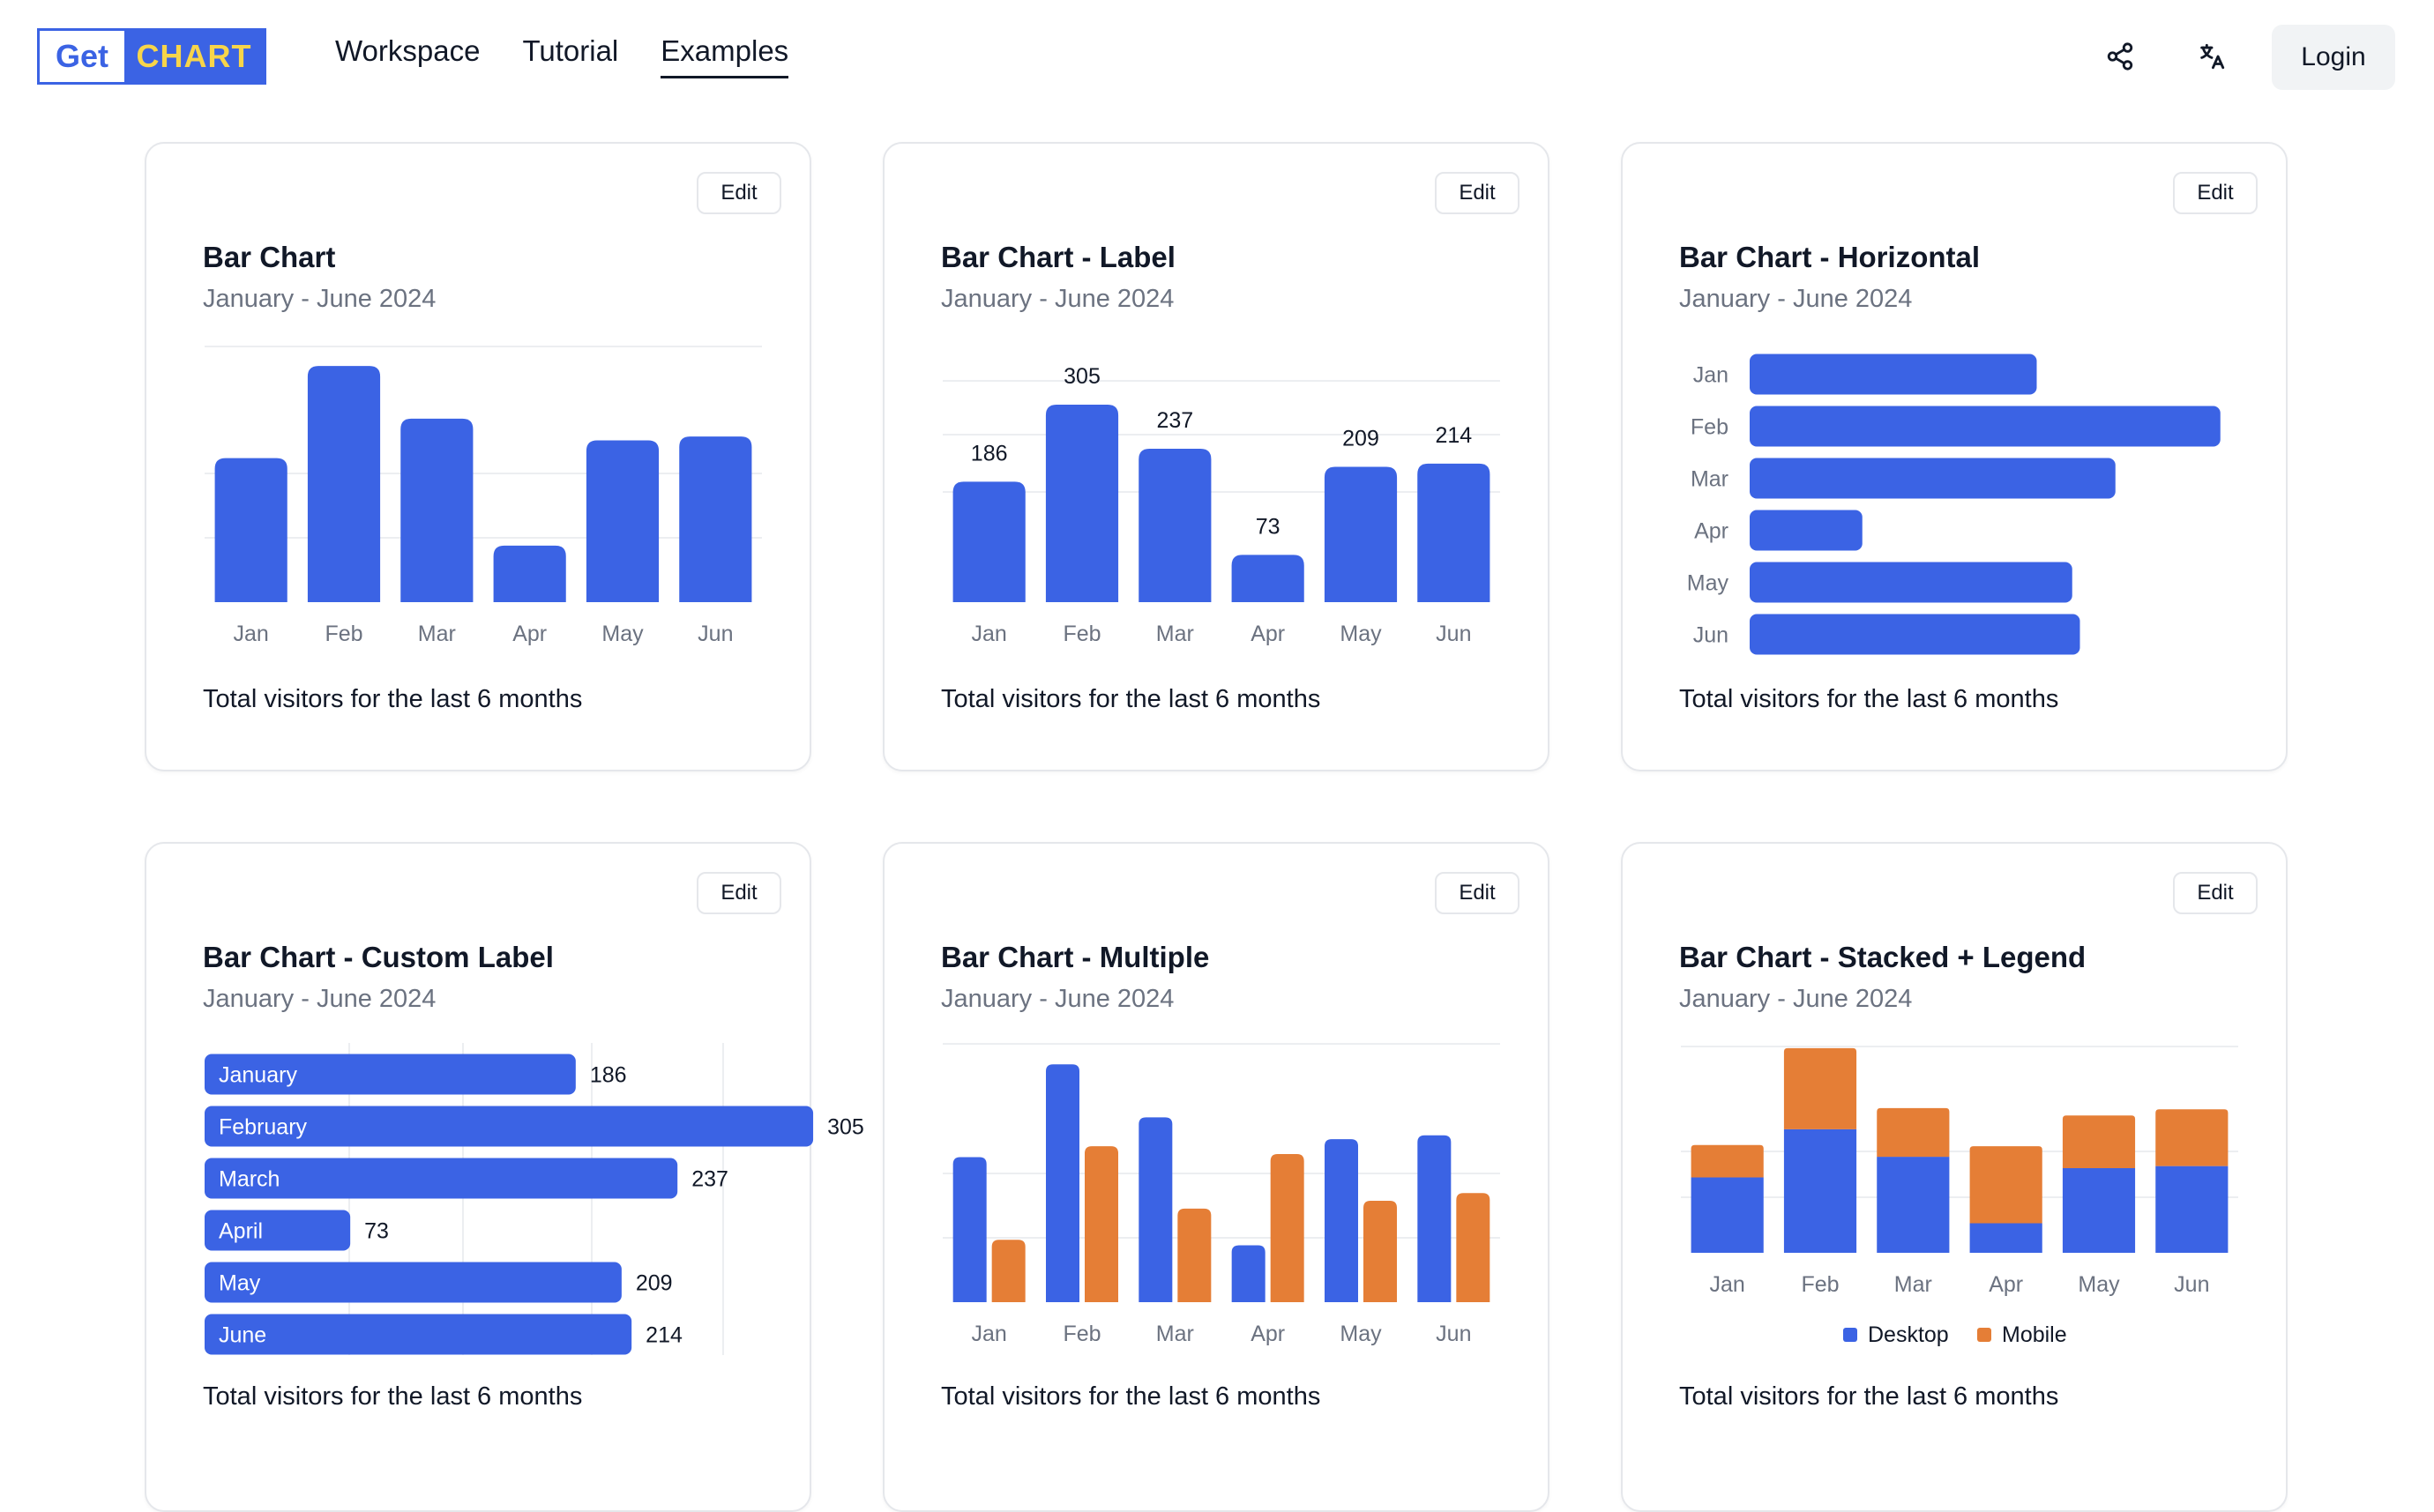 This screenshot has height=1512, width=2434. What do you see at coordinates (2034, 1334) in the screenshot?
I see `legend-label-mobile: Mobile` at bounding box center [2034, 1334].